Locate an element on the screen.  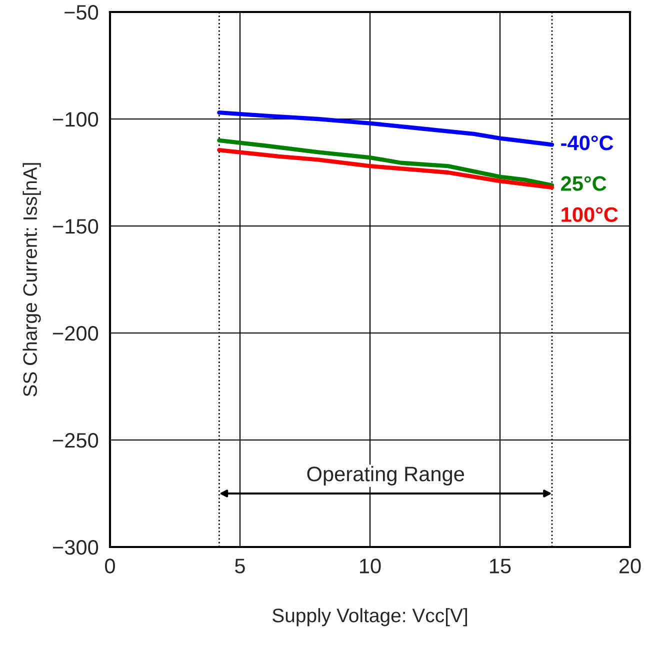
y-tick-label: −50 is located at coordinates (81, 12).